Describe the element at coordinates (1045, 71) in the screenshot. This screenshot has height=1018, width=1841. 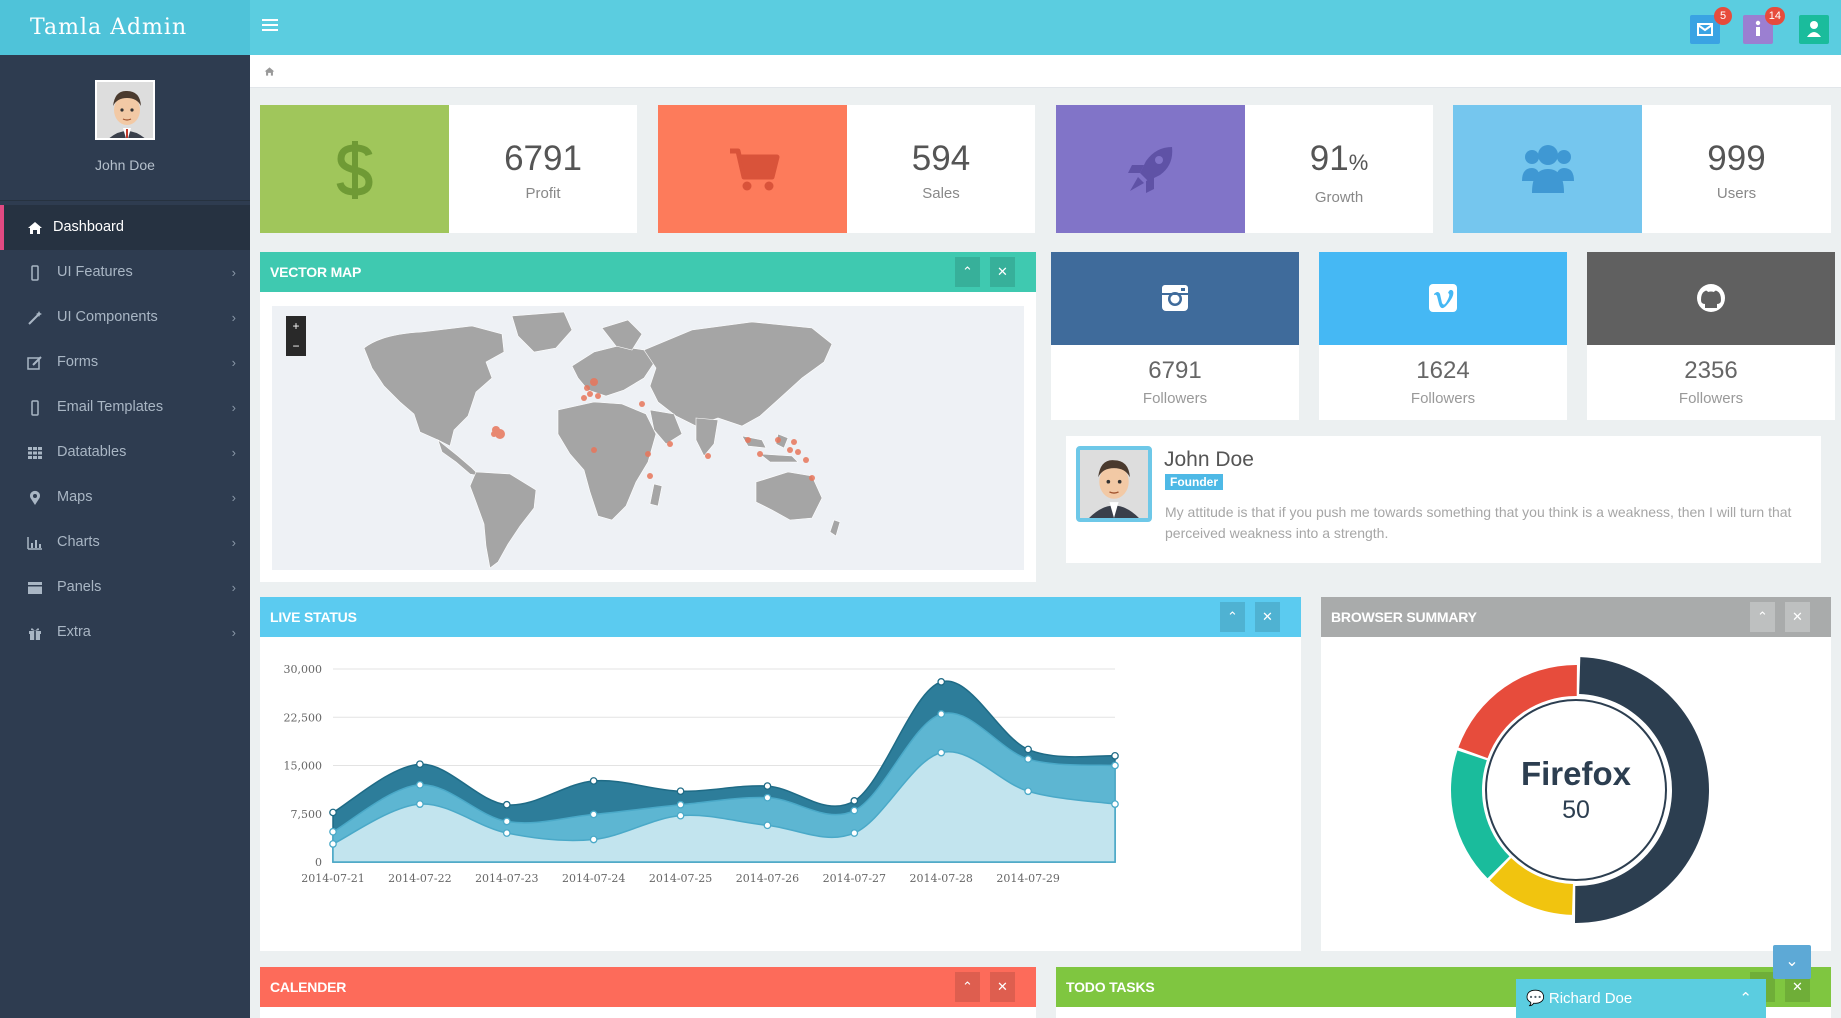
I see `breadcrumb` at that location.